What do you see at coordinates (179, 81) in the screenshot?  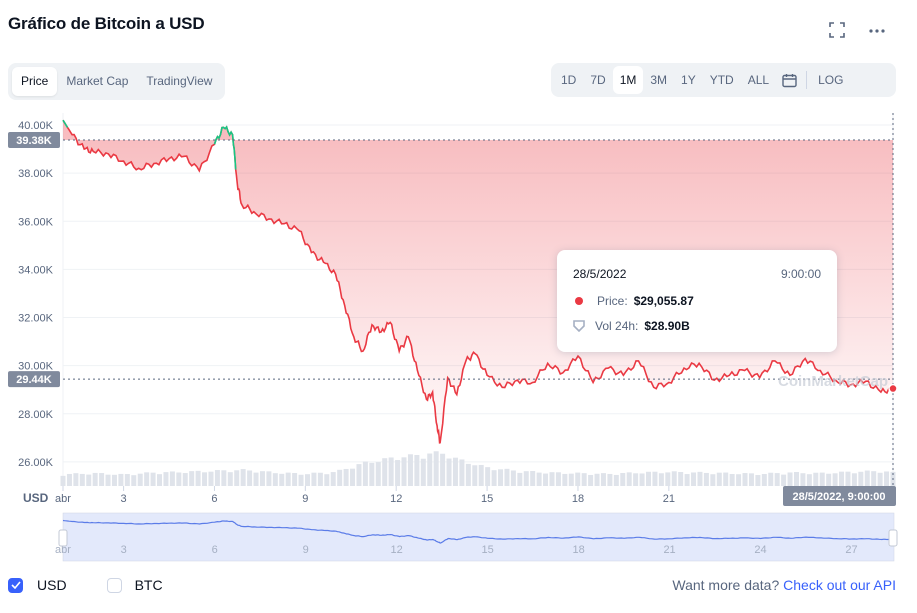 I see `tab-tradingview: TradingView` at bounding box center [179, 81].